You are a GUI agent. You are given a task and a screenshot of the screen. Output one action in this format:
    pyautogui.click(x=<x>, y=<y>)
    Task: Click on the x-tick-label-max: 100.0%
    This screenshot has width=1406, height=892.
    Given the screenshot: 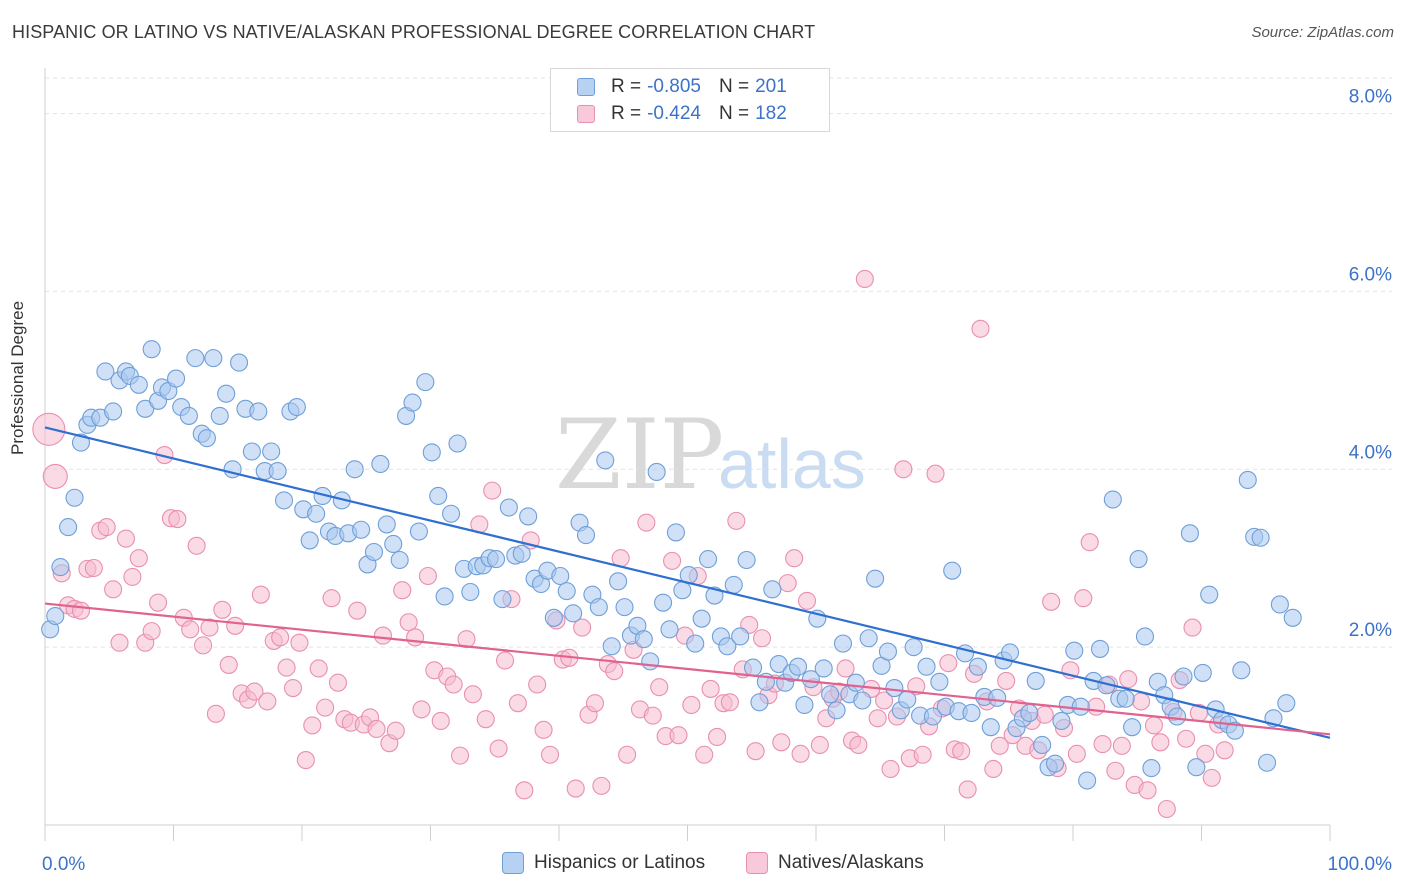 What is the action you would take?
    pyautogui.click(x=1360, y=864)
    